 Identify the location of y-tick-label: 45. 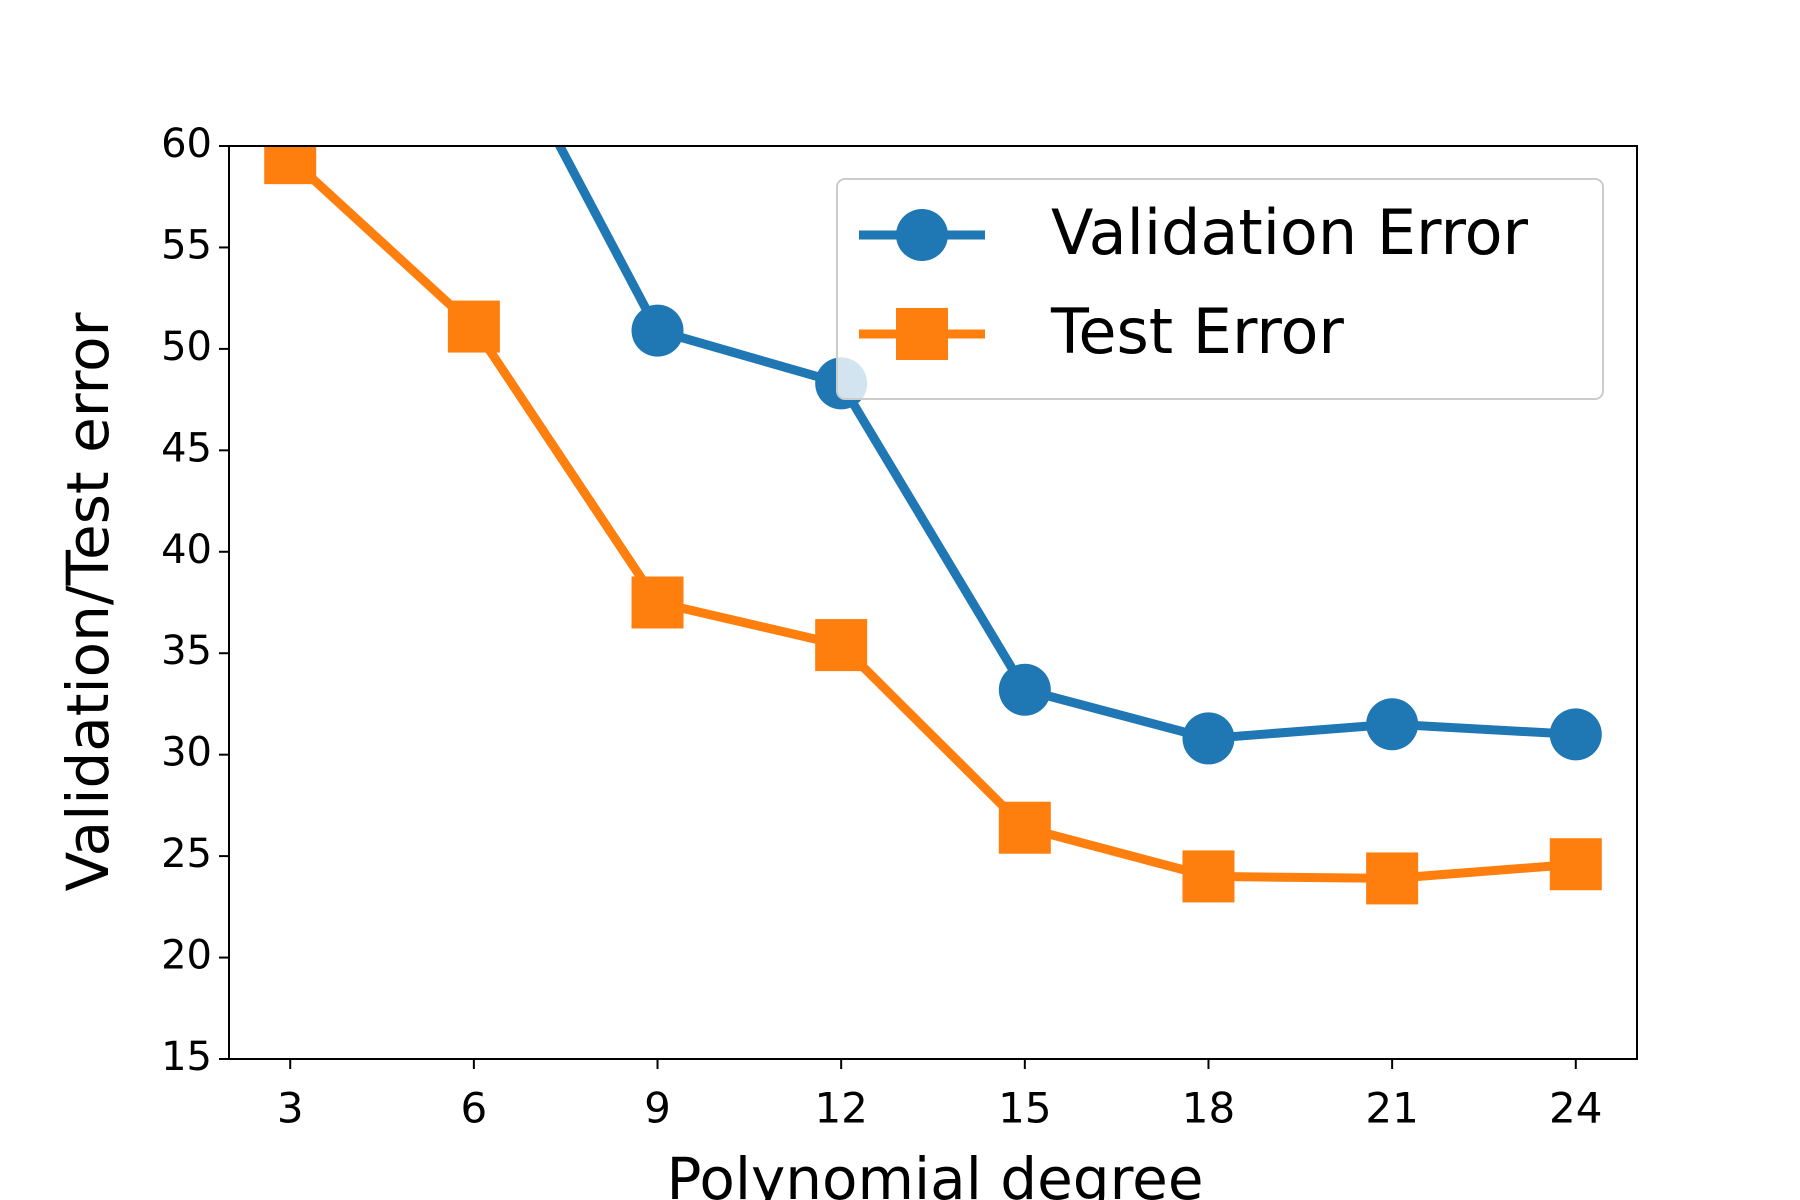
(186, 448).